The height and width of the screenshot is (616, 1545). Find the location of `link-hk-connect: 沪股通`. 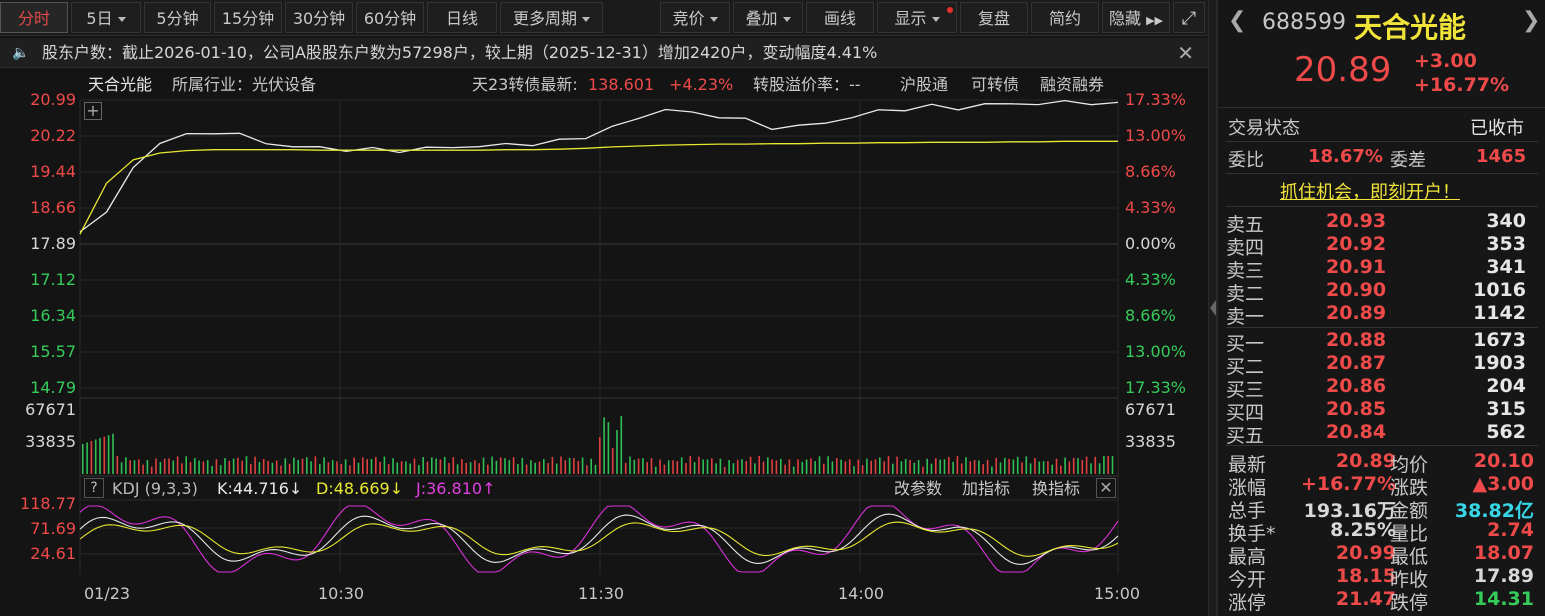

link-hk-connect: 沪股通 is located at coordinates (924, 84).